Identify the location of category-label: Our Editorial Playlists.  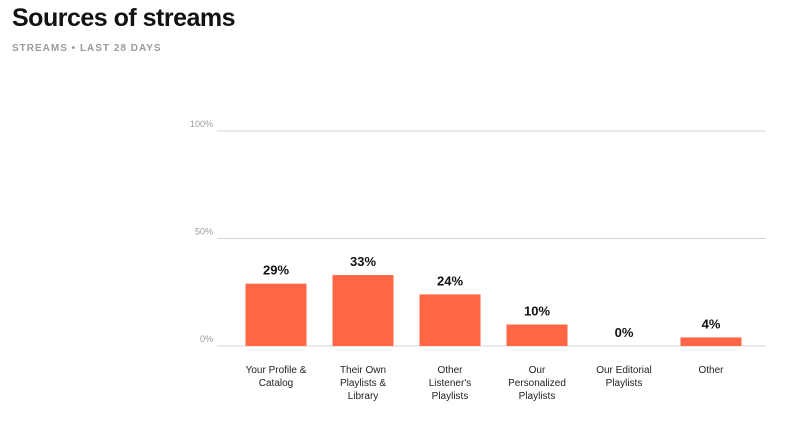
(624, 377).